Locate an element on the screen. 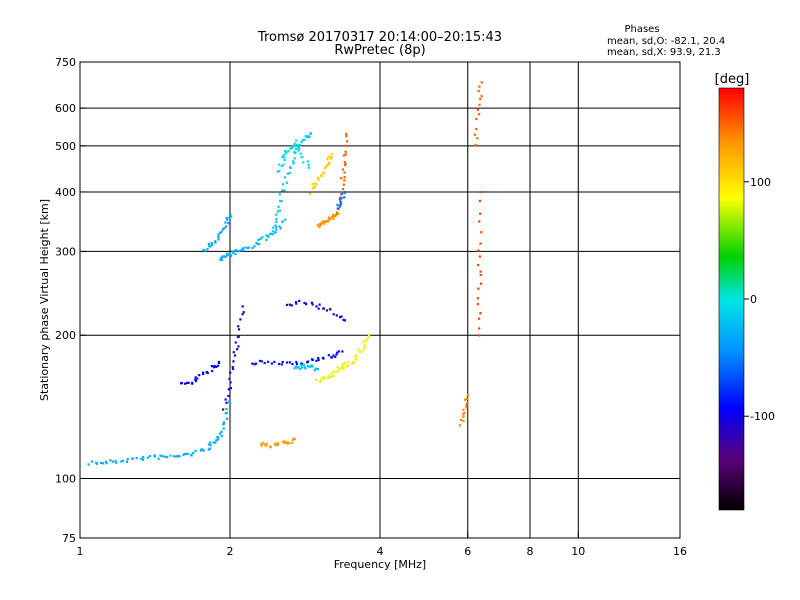 The width and height of the screenshot is (800, 600). colorbar-tick-label: 100 is located at coordinates (760, 182).